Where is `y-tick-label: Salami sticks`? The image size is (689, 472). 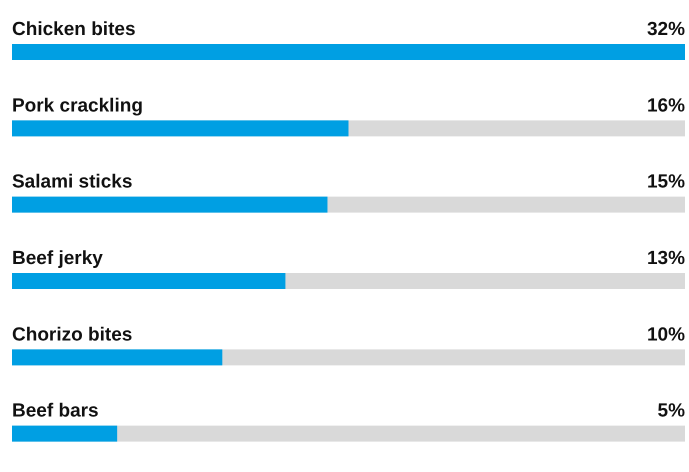
y-tick-label: Salami sticks is located at coordinates (72, 182).